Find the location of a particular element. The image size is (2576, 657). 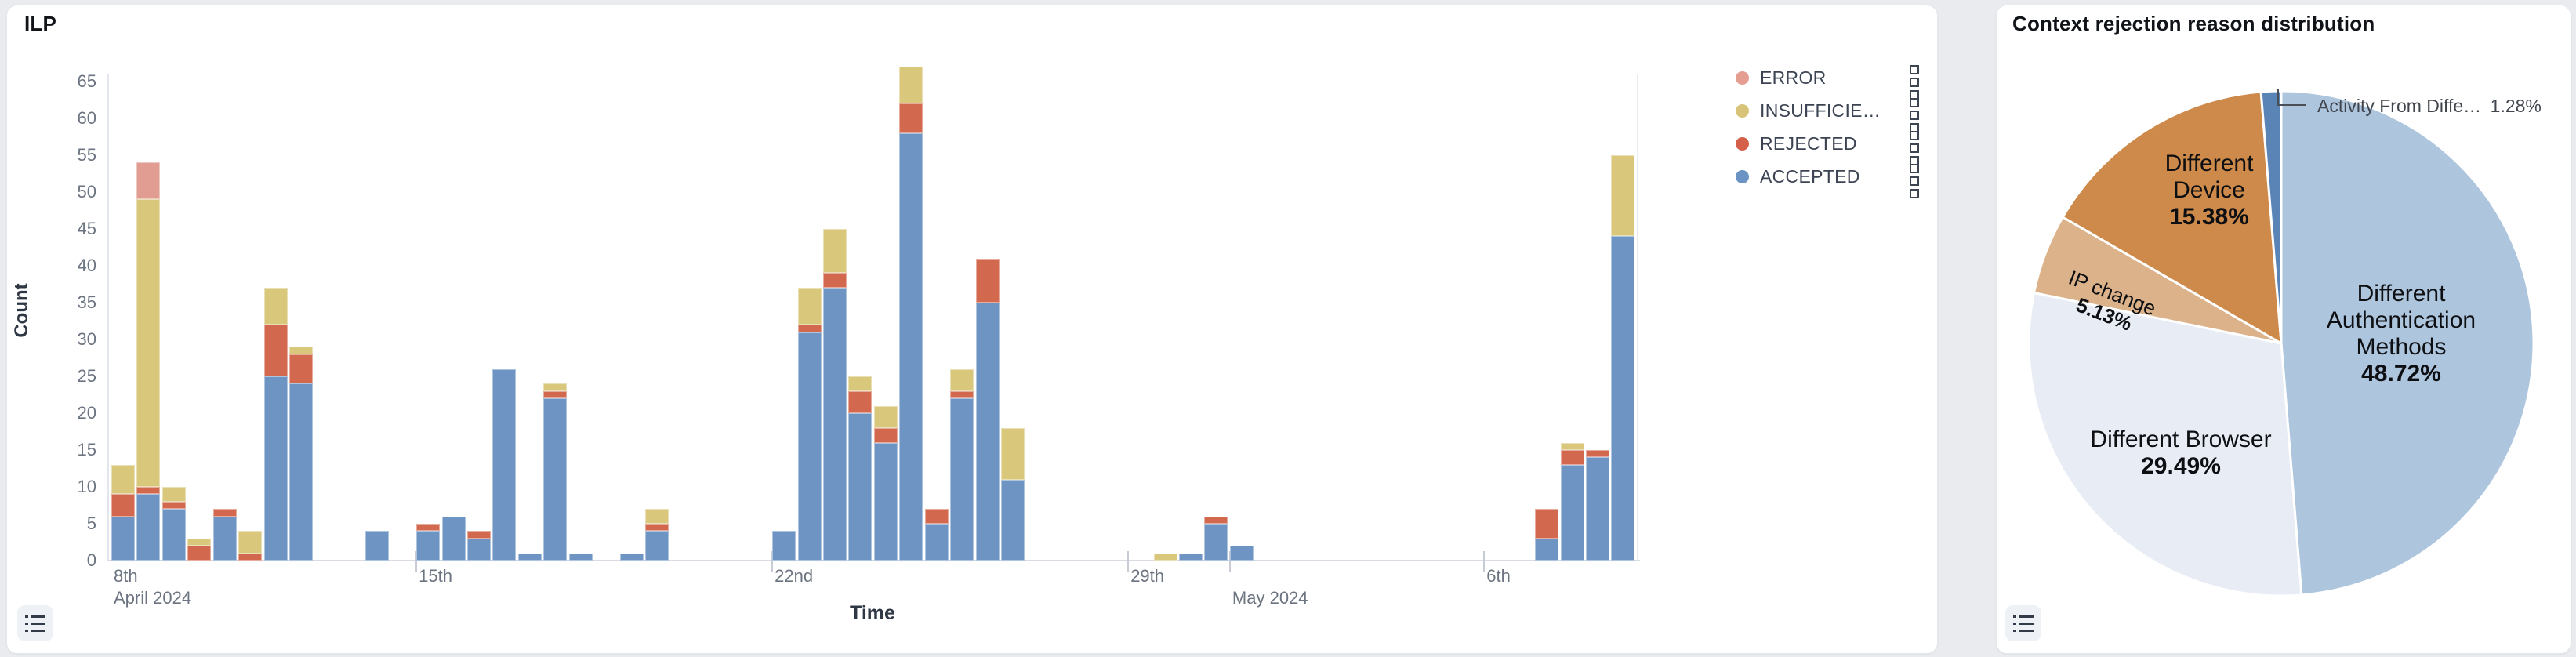

pie-legend-toggle-button is located at coordinates (2023, 623).